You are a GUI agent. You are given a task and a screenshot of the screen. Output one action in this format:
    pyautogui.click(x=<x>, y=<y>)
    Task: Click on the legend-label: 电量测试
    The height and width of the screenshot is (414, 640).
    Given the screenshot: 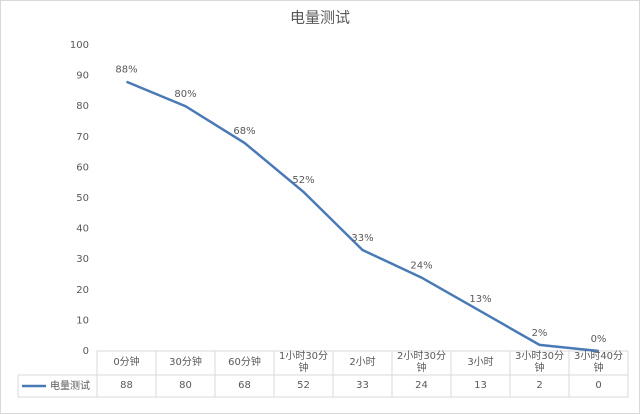 What is the action you would take?
    pyautogui.click(x=70, y=385)
    